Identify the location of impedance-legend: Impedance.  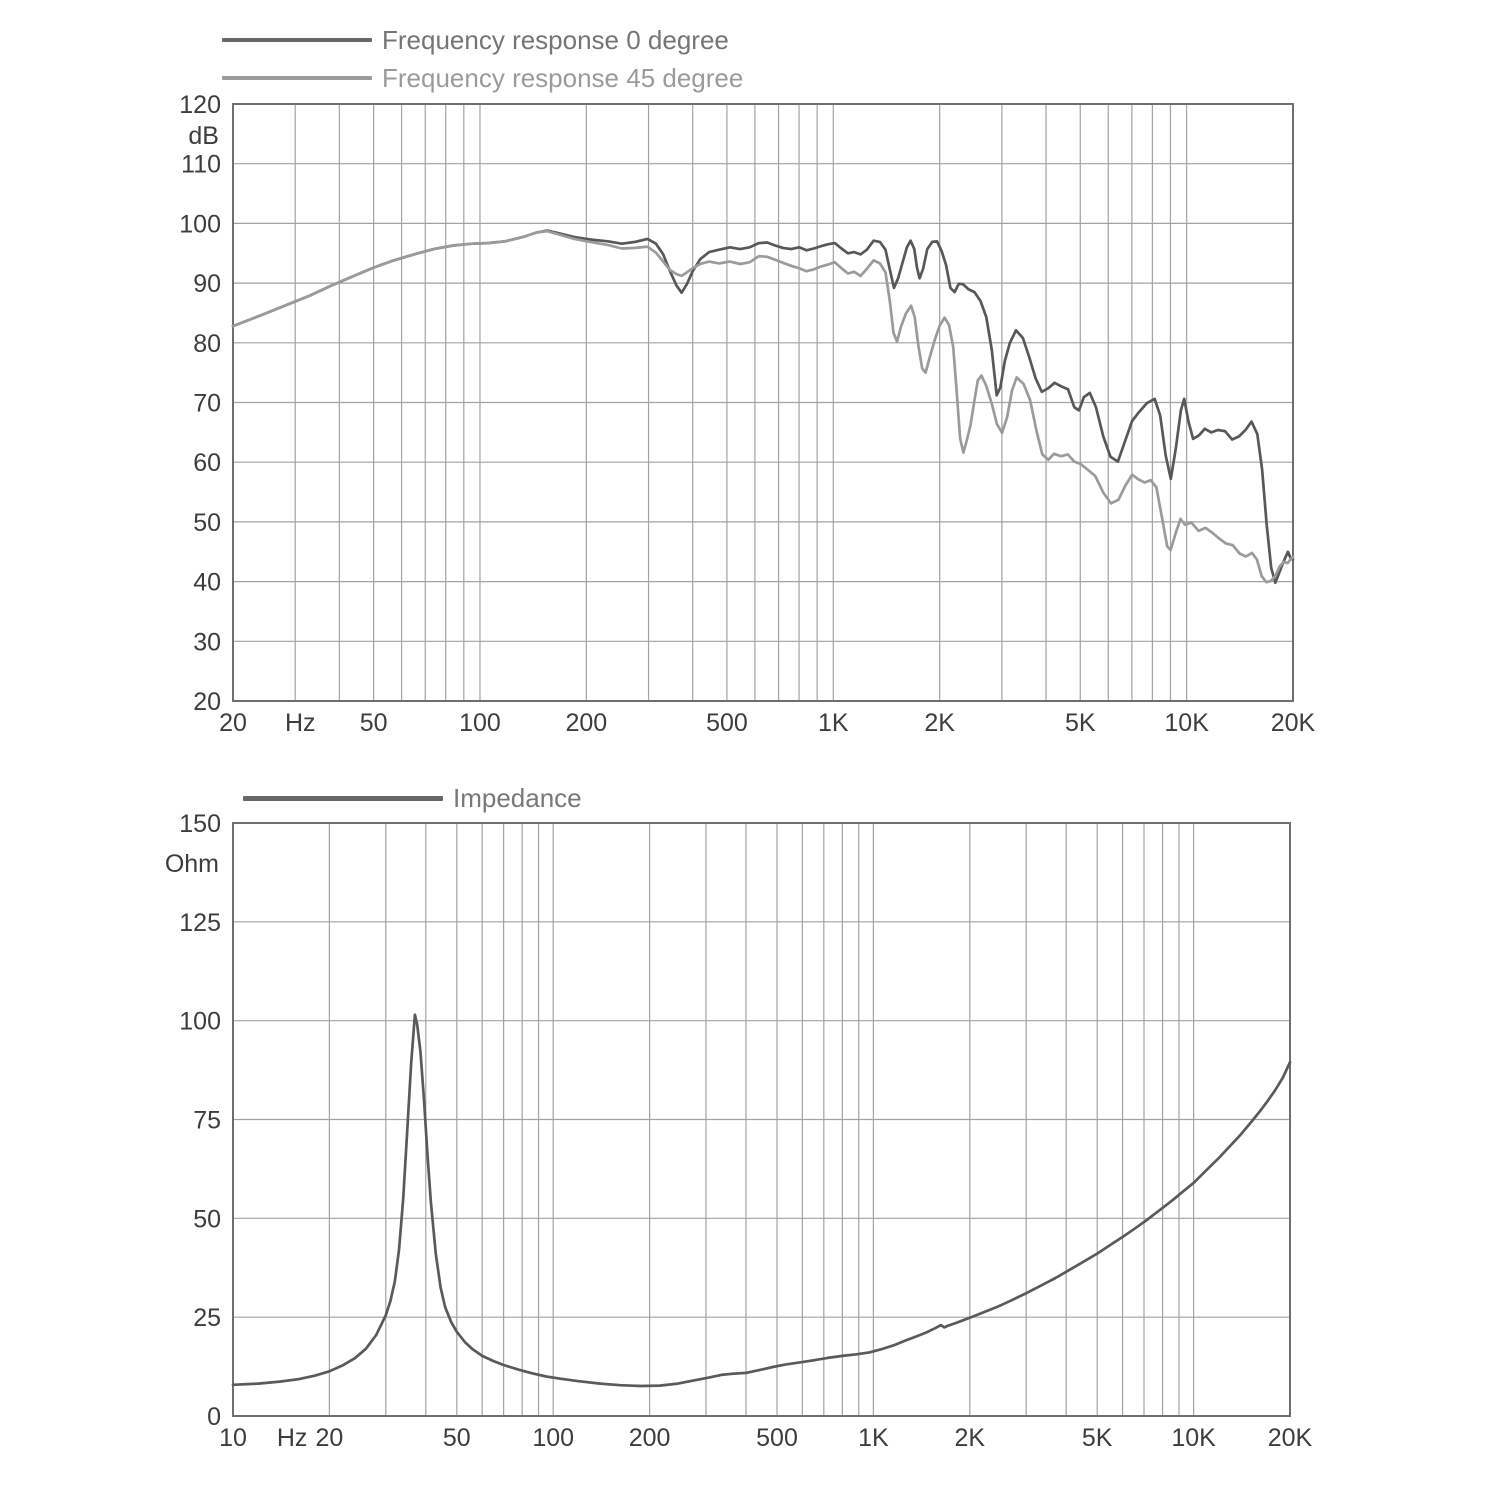
(412, 798).